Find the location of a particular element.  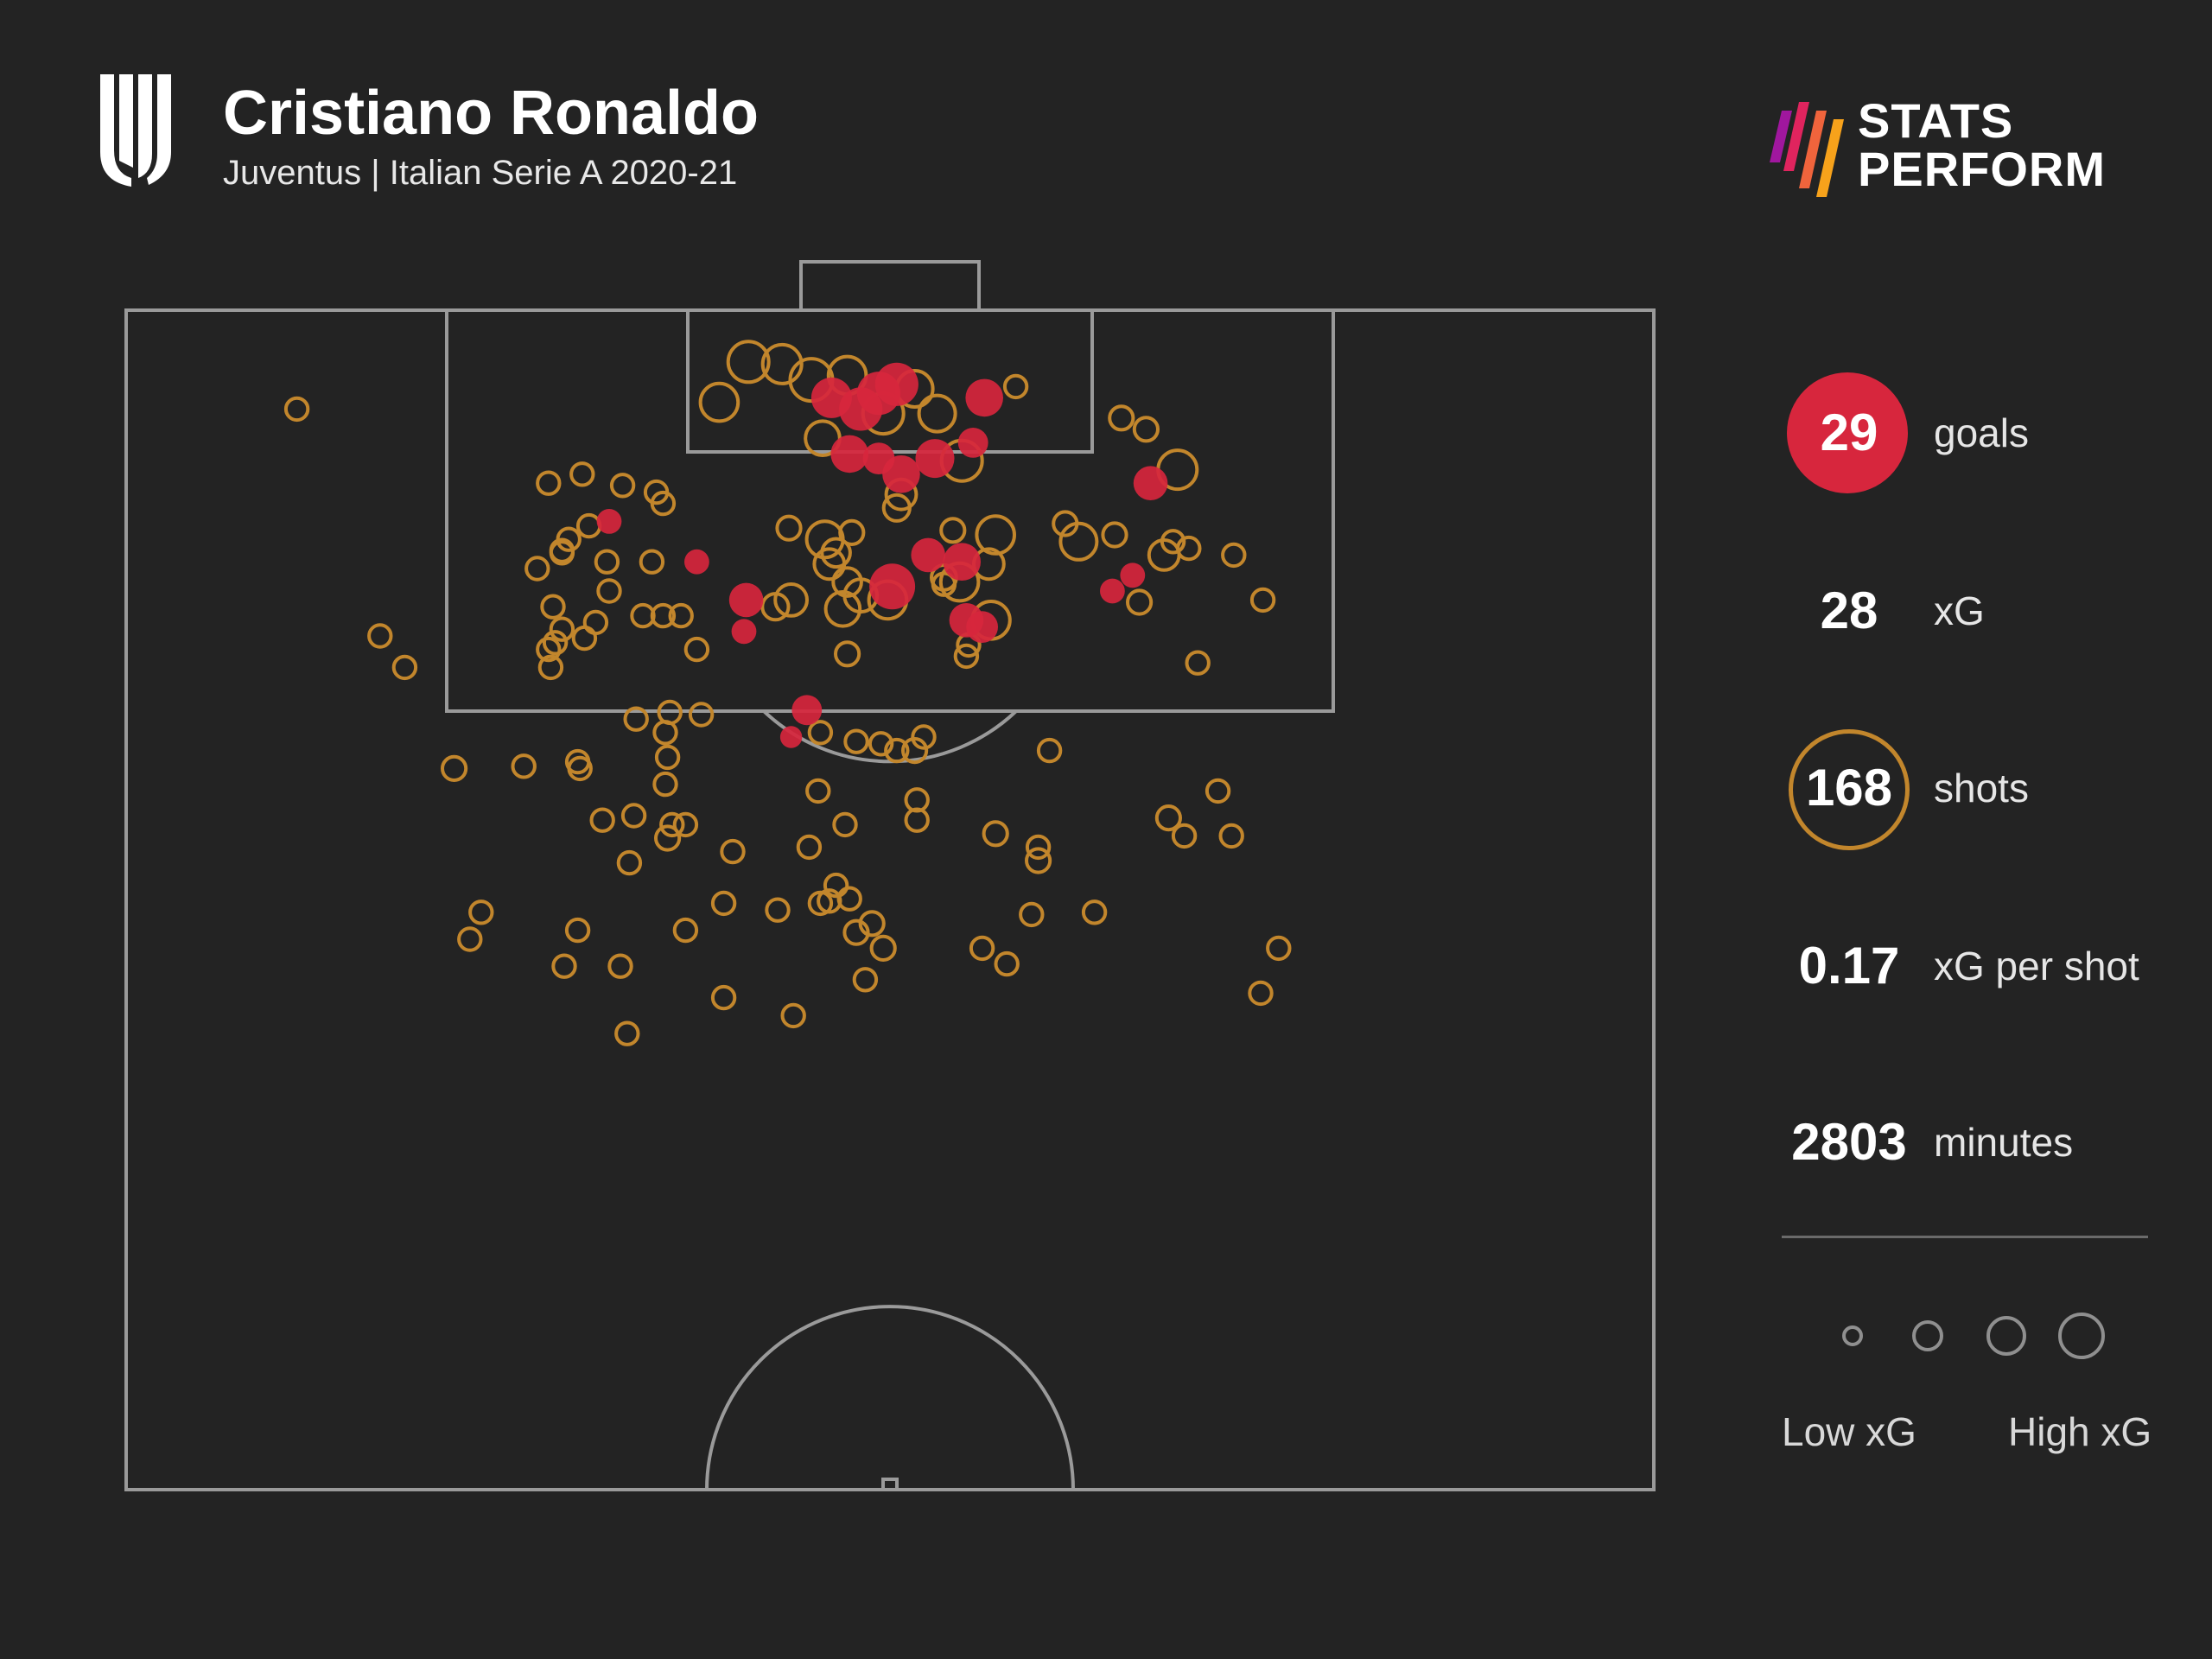

centre-circle is located at coordinates (890, 1398).